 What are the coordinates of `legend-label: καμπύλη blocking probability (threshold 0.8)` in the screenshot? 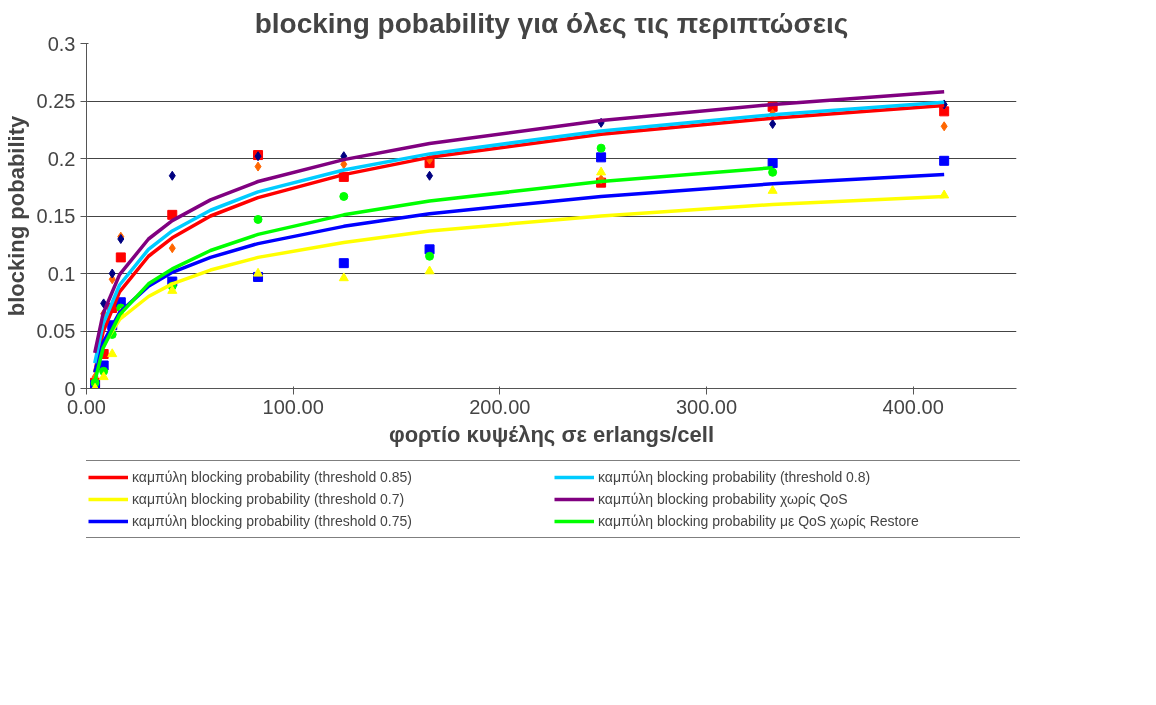 It's located at (735, 477).